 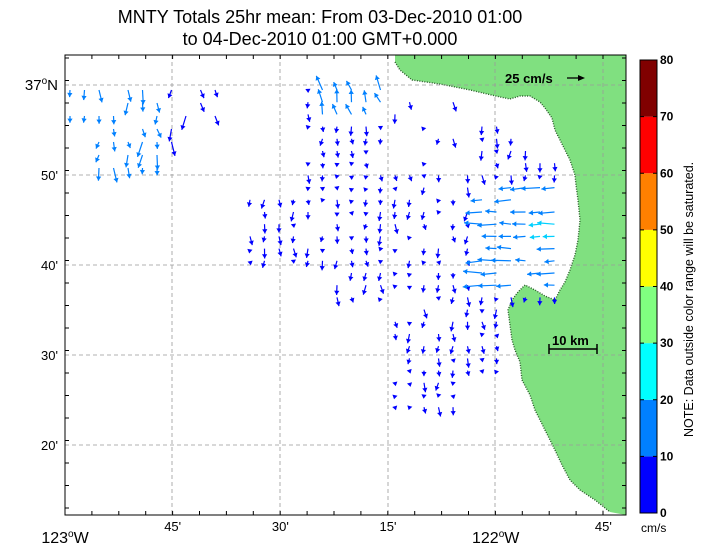 What do you see at coordinates (52, 85) in the screenshot?
I see `hemisphere-suffix: N` at bounding box center [52, 85].